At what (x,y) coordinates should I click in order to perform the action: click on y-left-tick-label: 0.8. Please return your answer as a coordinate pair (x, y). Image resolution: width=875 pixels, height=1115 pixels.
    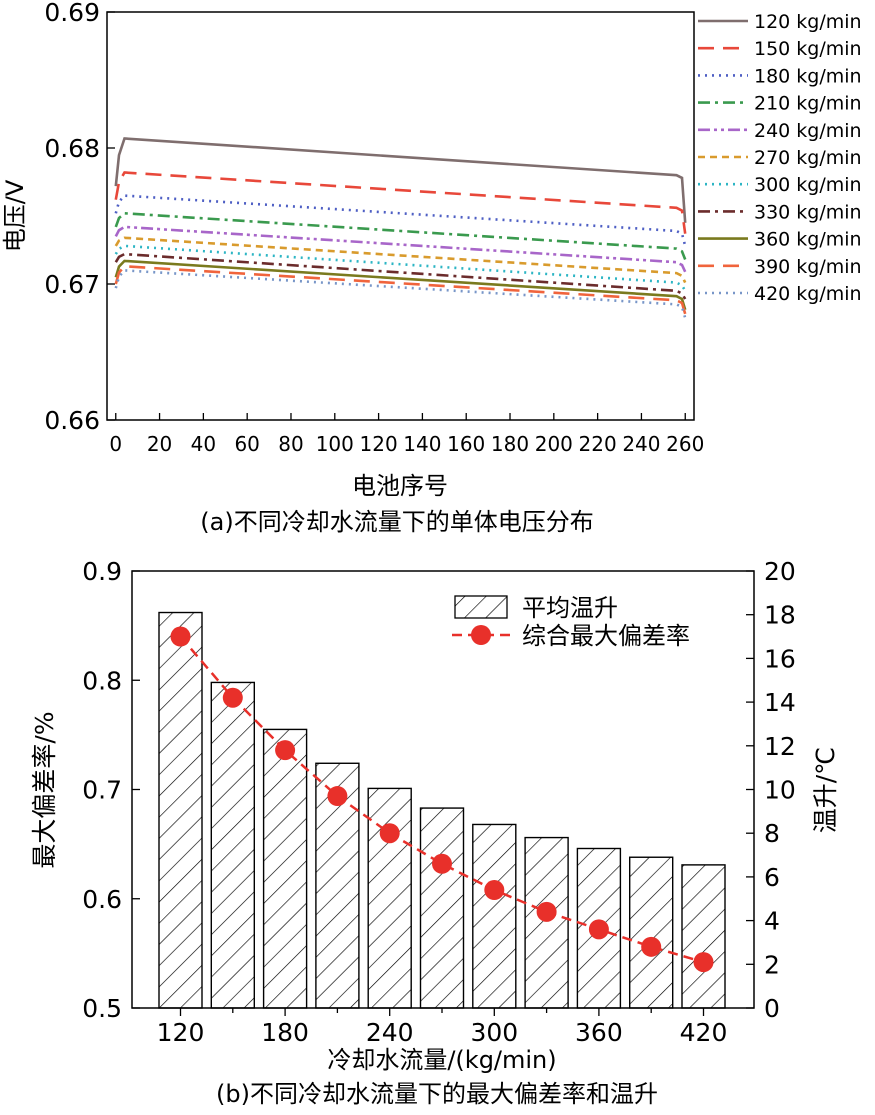
    Looking at the image, I should click on (102, 680).